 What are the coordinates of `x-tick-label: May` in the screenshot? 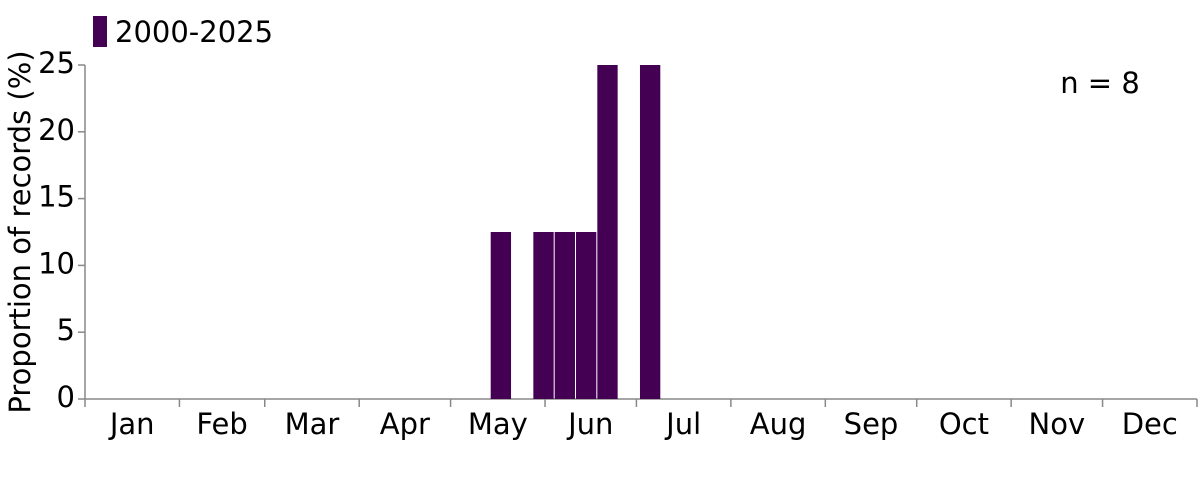 It's located at (498, 424).